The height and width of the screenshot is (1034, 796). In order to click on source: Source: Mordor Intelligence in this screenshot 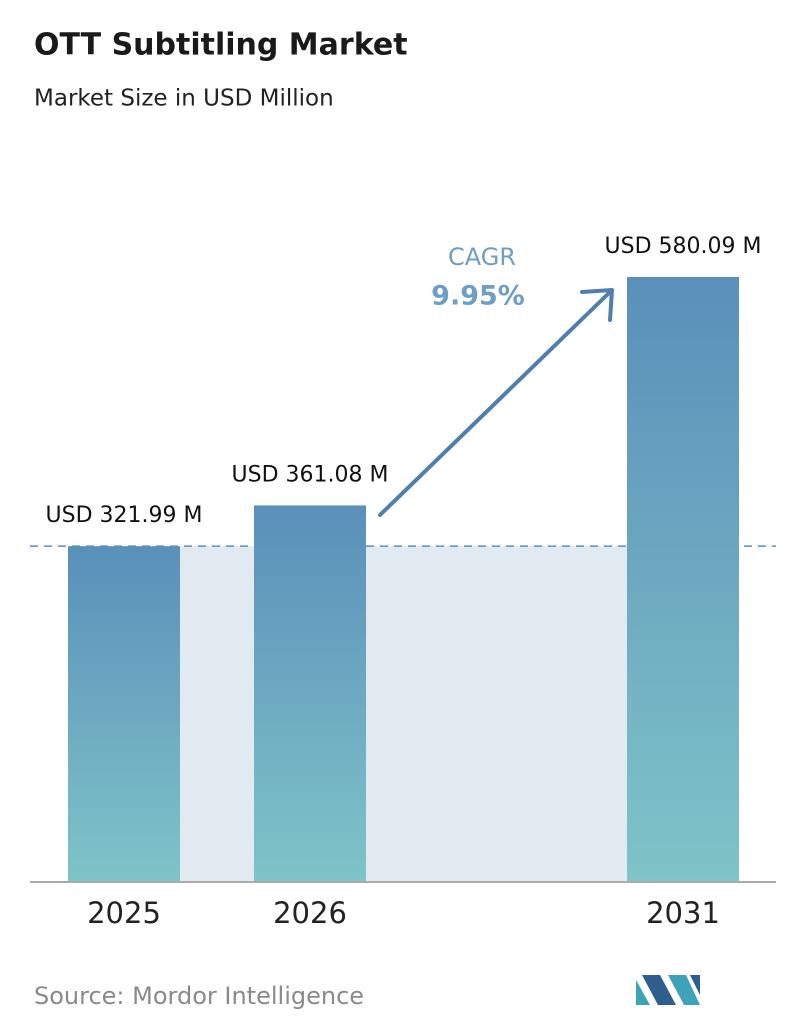, I will do `click(199, 996)`.